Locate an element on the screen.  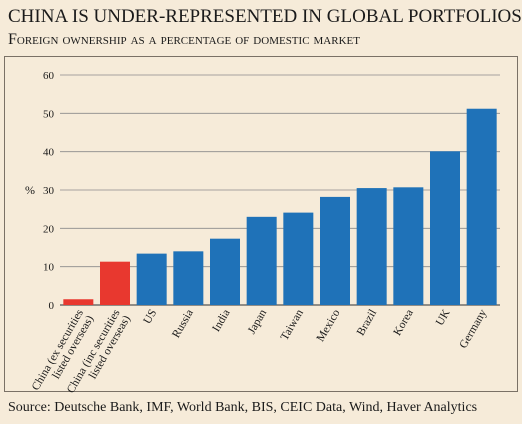
x-category-label-line: Mexico is located at coordinates (329, 325).